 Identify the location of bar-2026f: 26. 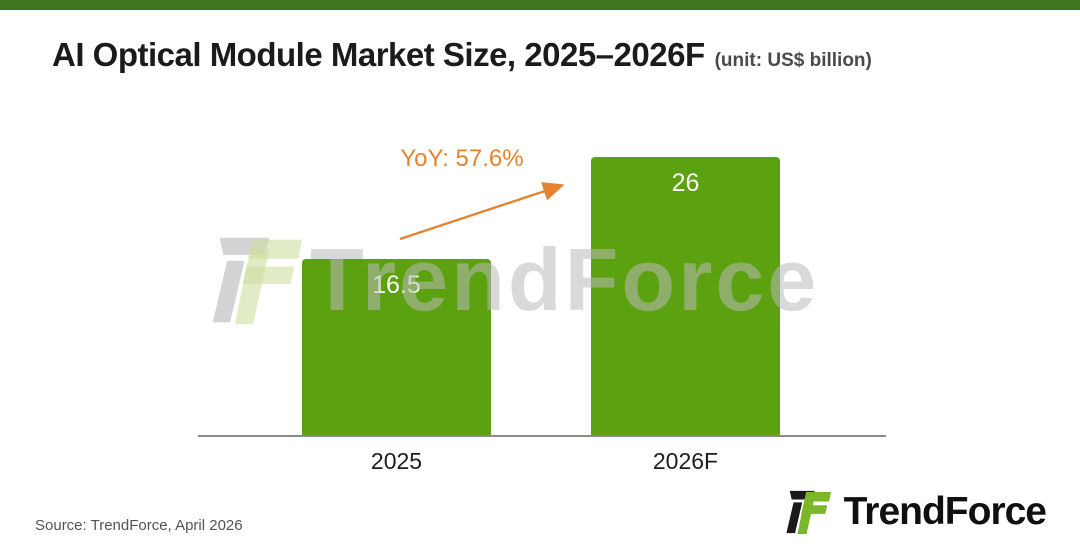
(685, 296).